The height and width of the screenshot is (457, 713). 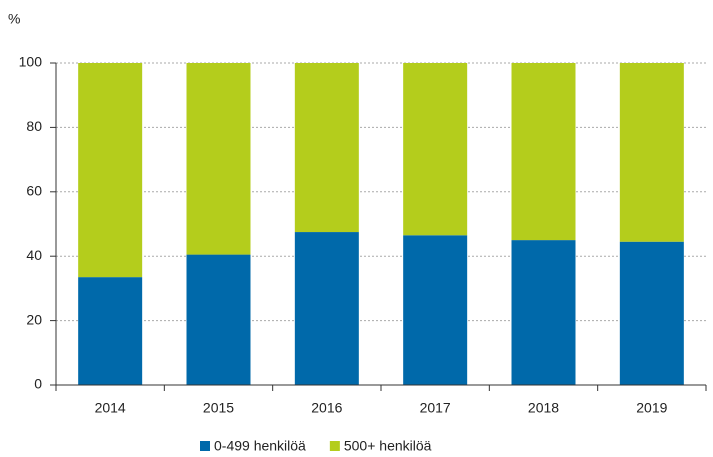 What do you see at coordinates (218, 408) in the screenshot?
I see `x-tick-label: 2015` at bounding box center [218, 408].